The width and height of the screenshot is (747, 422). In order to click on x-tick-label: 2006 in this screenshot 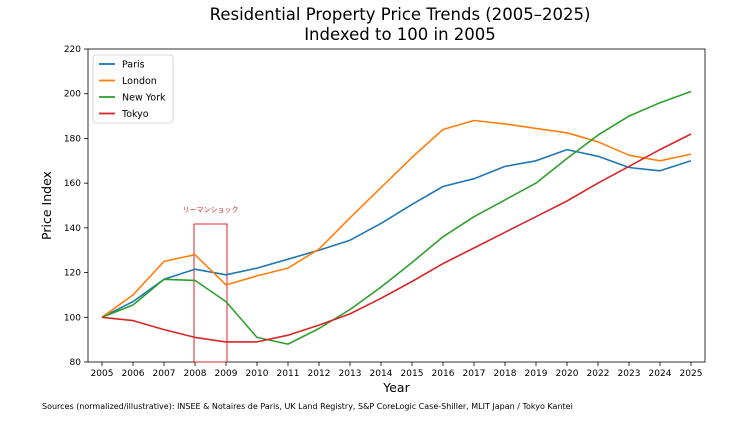, I will do `click(133, 374)`.